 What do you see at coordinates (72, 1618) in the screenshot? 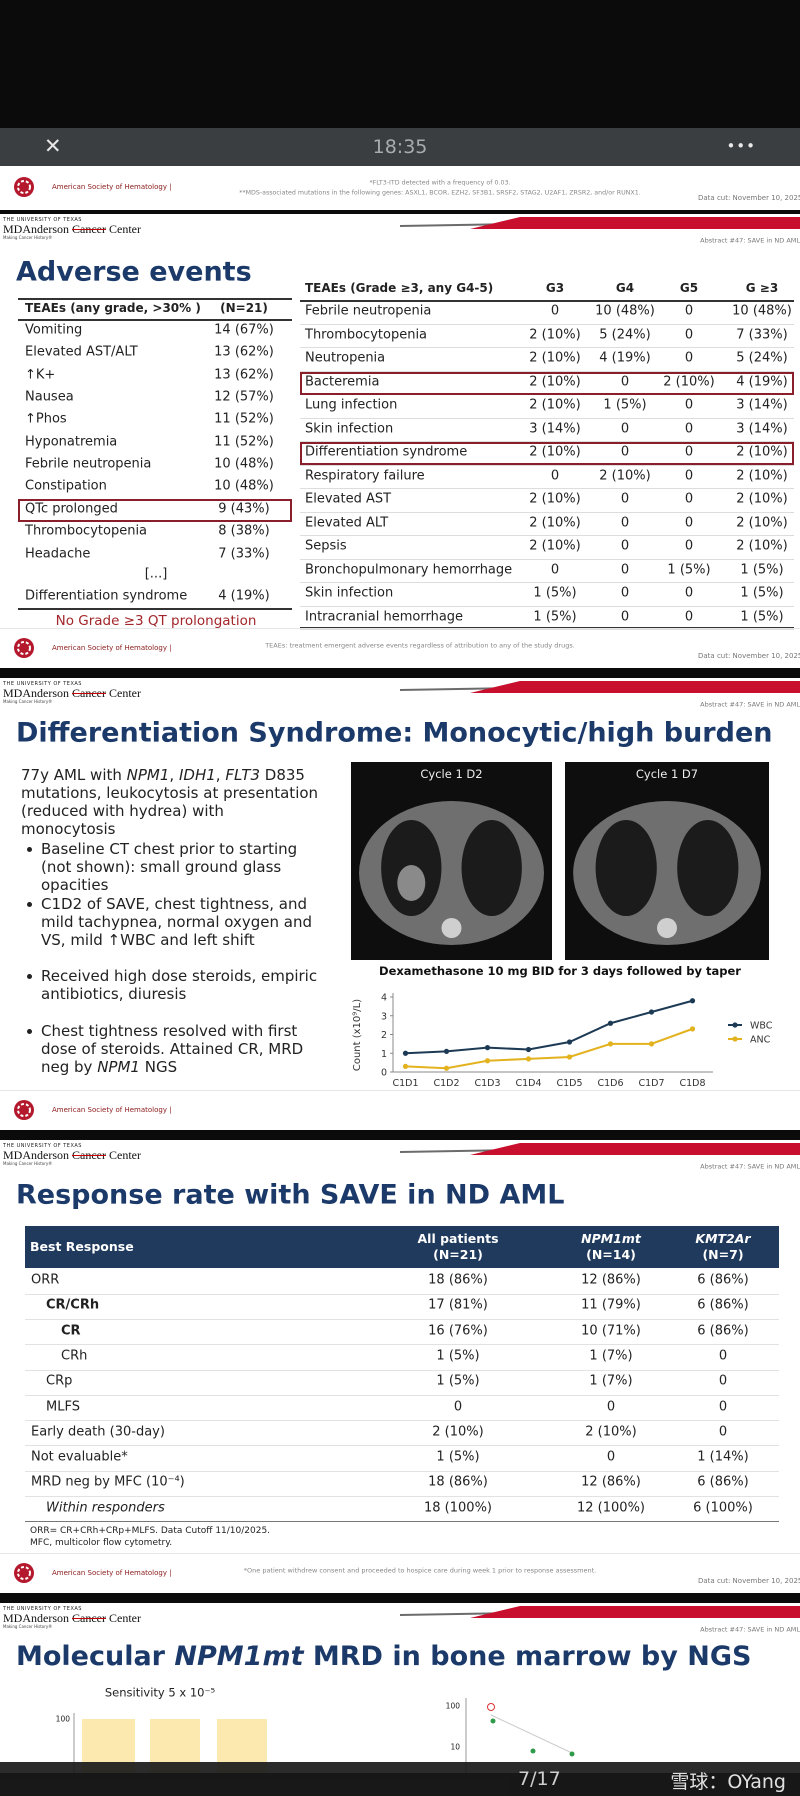
I see `logo-name: MDAnderson Cancer Center` at bounding box center [72, 1618].